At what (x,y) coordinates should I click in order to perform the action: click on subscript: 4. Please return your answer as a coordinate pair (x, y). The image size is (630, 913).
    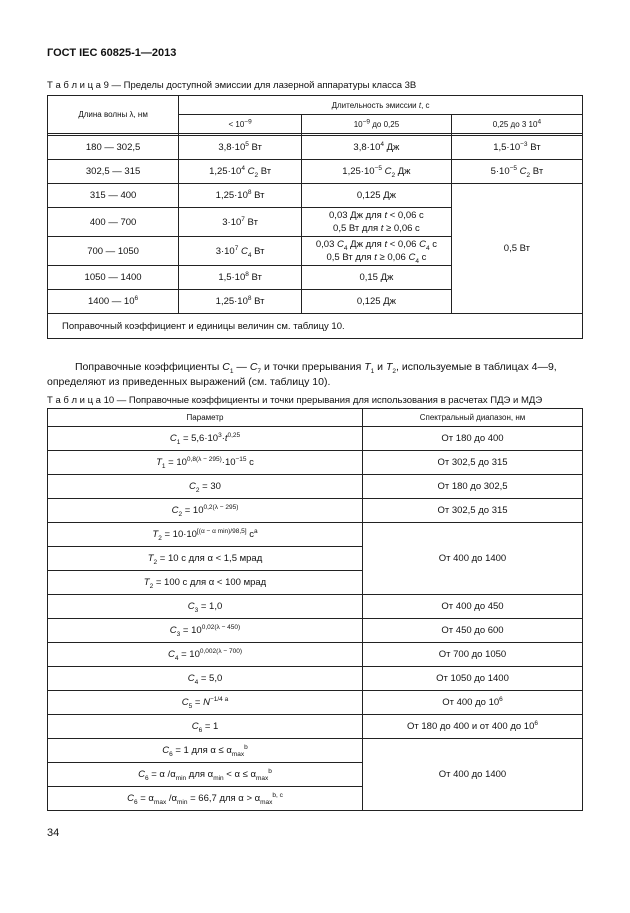
    Looking at the image, I should click on (345, 248).